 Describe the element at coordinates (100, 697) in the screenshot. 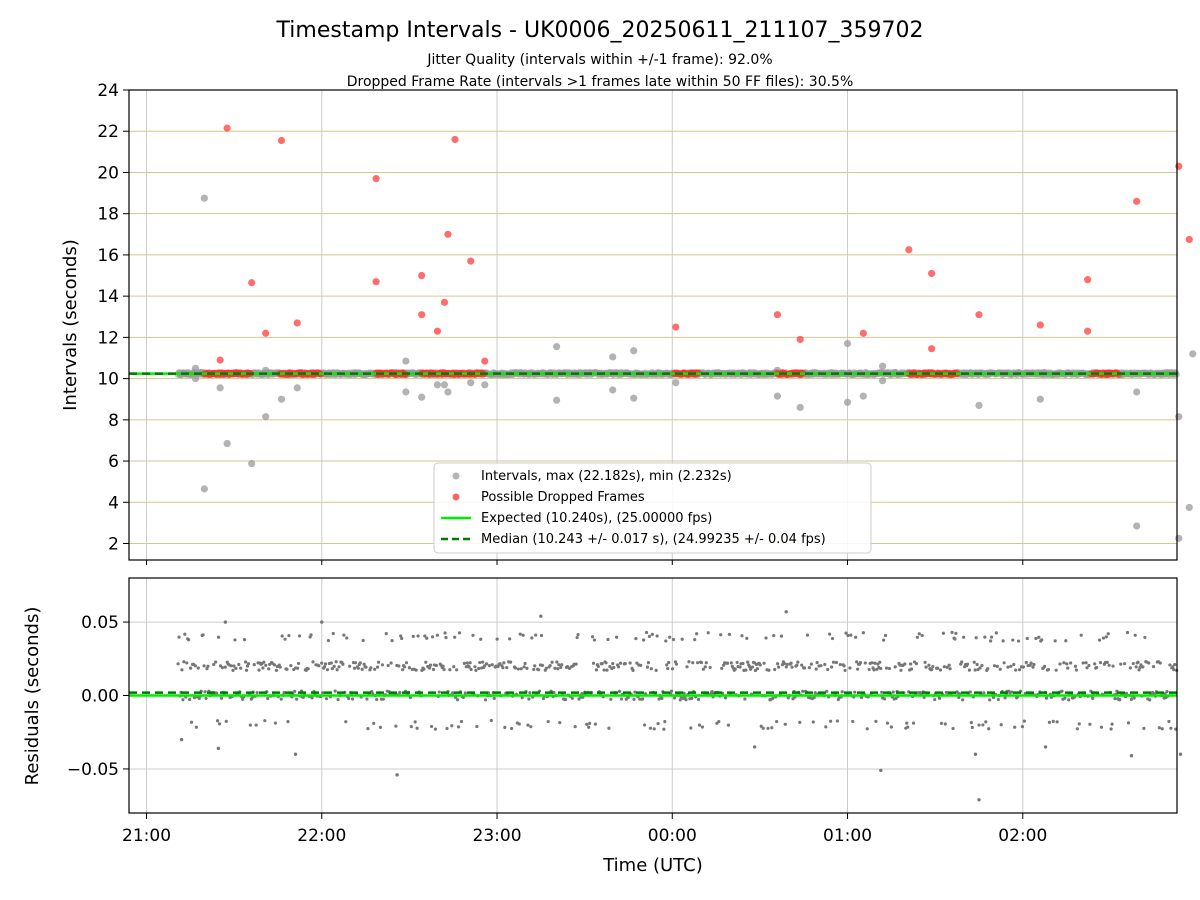

I see `residuals-y-tick-label: 0.00` at that location.